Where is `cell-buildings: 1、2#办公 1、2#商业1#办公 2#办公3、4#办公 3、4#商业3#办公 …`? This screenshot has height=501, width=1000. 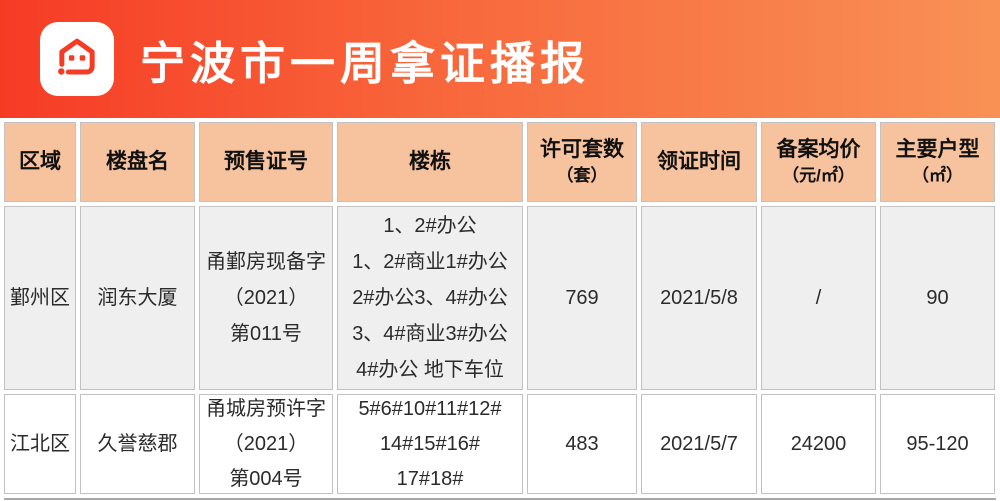
cell-buildings: 1、2#办公 1、2#商业1#办公 2#办公3、4#办公 3、4#商业3#办公 … is located at coordinates (430, 298).